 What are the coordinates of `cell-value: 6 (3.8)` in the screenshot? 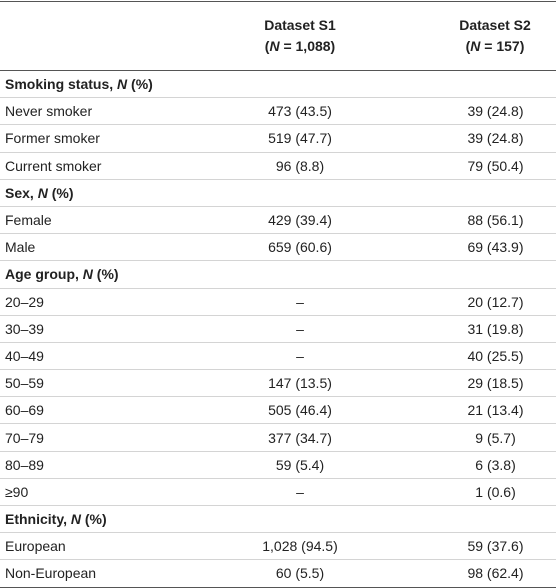 It's located at (470, 465).